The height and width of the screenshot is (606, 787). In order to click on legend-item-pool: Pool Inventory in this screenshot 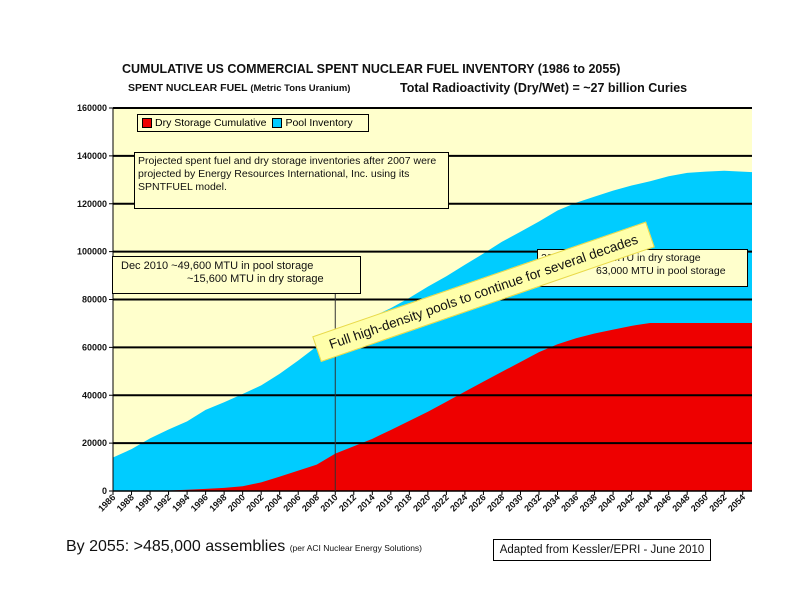, I will do `click(312, 123)`.